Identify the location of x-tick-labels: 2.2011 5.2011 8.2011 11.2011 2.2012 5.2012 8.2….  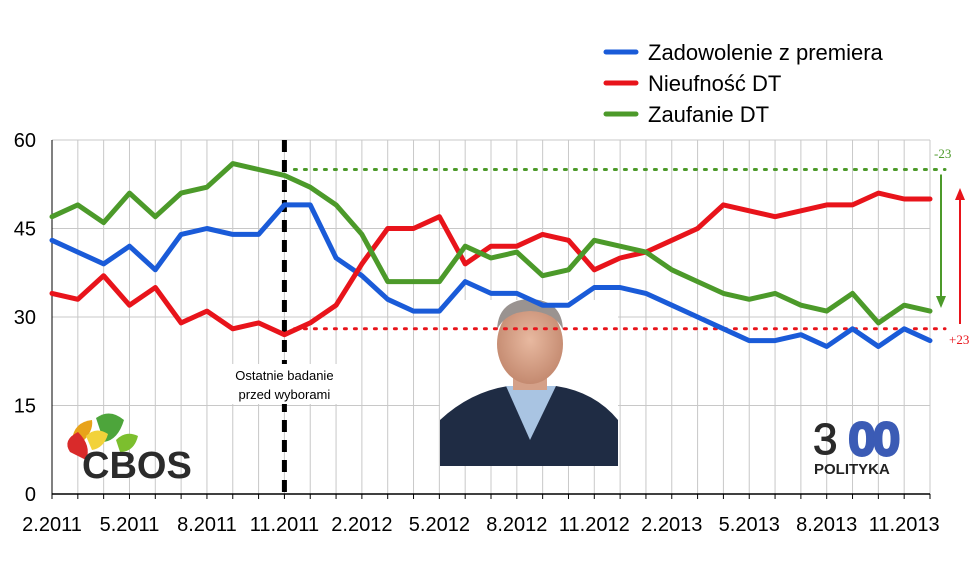
(480, 525).